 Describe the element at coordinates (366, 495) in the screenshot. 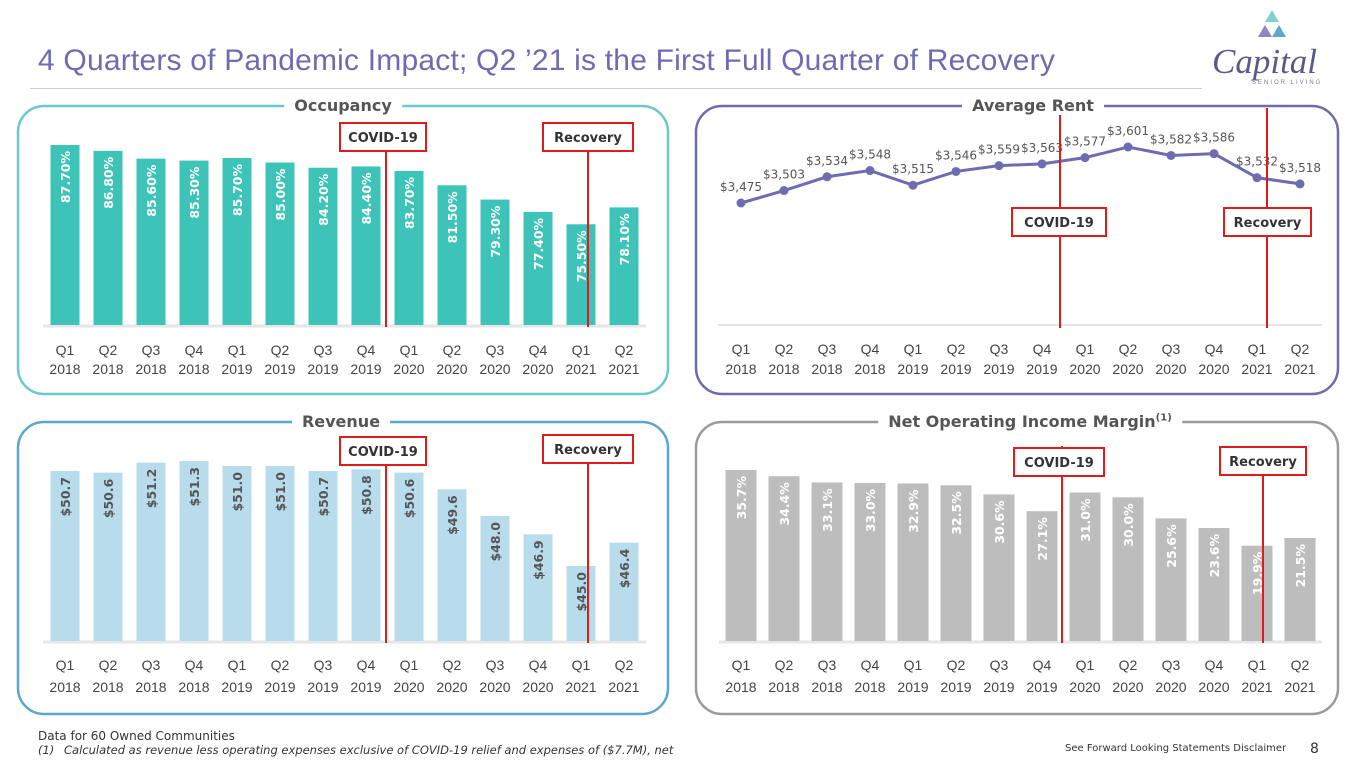

I see `data-label: $50.8` at that location.